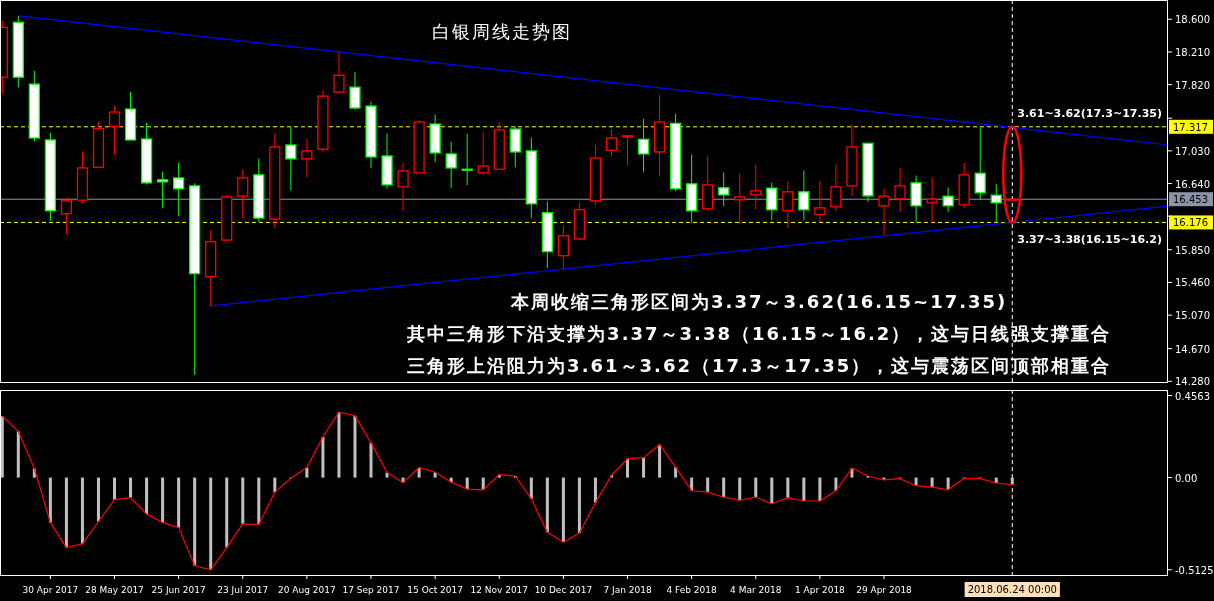 This screenshot has height=601, width=1214. I want to click on y-tick-label: 14.670, so click(1192, 349).